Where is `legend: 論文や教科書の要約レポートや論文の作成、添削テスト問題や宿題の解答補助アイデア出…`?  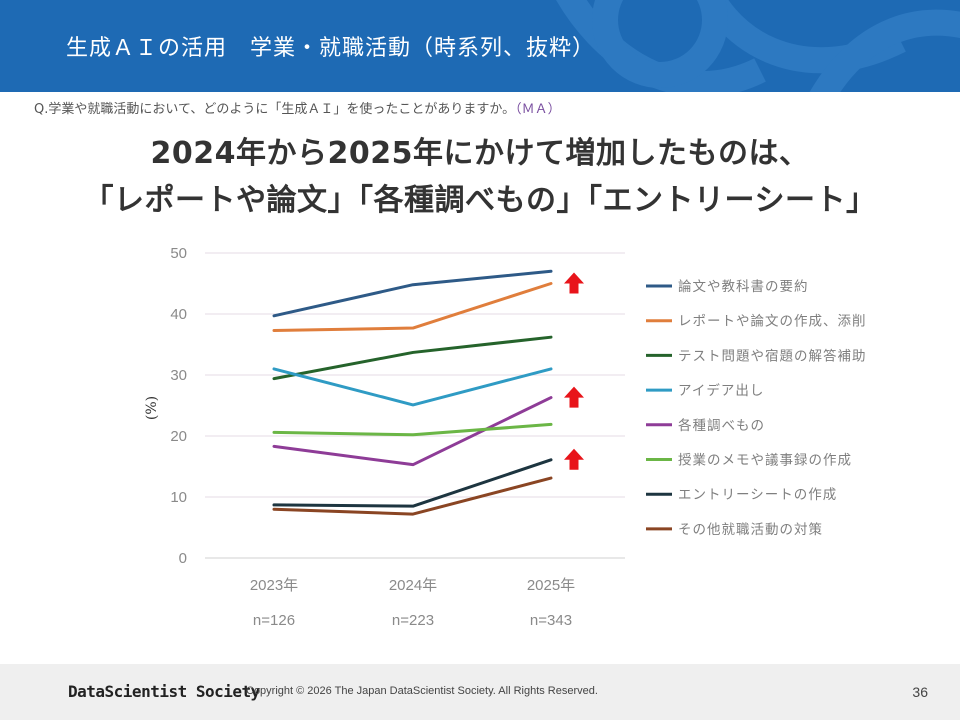 legend: 論文や教科書の要約レポートや論文の作成、添削テスト問題や宿題の解答補助アイデア出… is located at coordinates (756, 408).